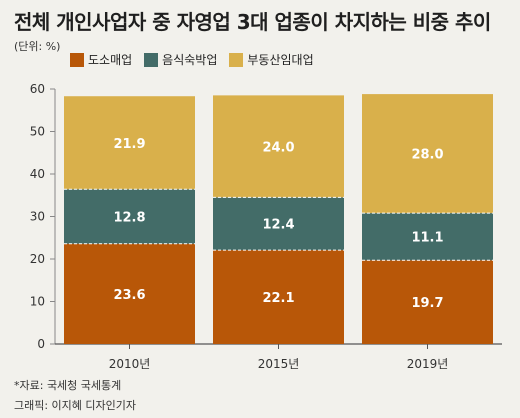  Describe the element at coordinates (68, 385) in the screenshot. I see `source-note: *자료: 국세청 국세통계` at that location.